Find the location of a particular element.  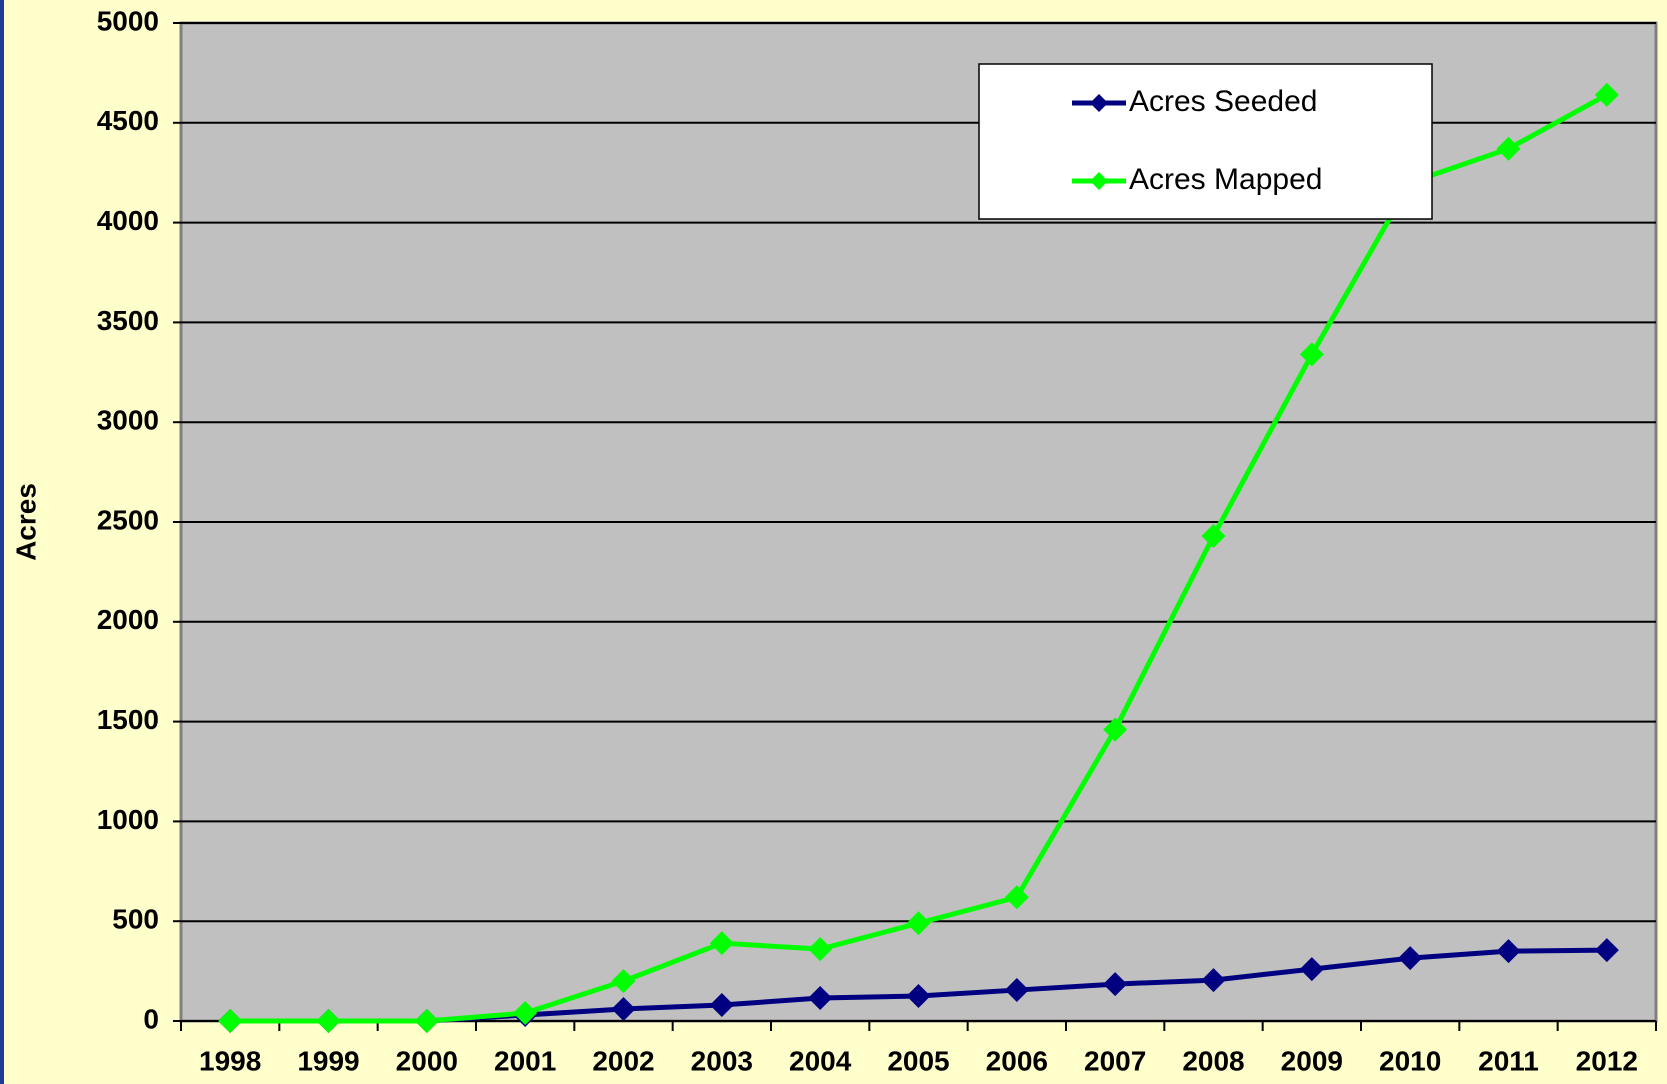

x-tick-label: 2011 is located at coordinates (1508, 1060).